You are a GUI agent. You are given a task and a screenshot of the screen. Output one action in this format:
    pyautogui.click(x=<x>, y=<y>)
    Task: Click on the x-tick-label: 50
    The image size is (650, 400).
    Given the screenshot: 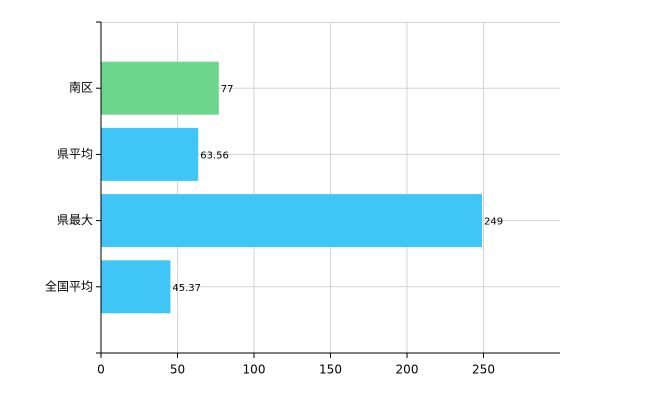 What is the action you would take?
    pyautogui.click(x=177, y=370)
    